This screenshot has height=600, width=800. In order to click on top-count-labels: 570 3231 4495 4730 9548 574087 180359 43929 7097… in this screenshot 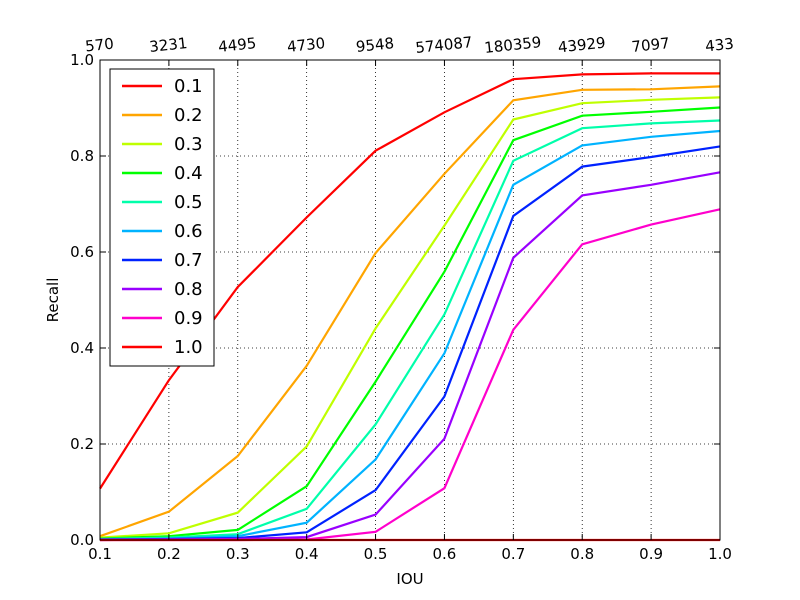, I will do `click(409, 45)`.